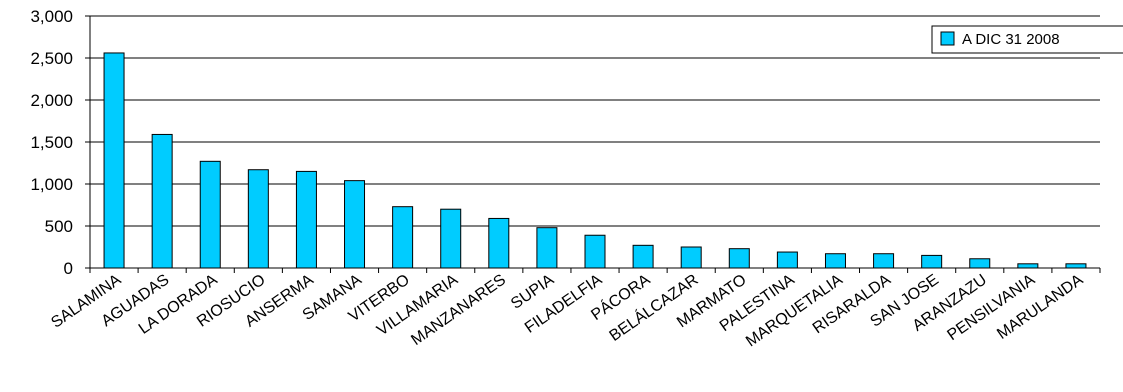  Describe the element at coordinates (51, 16) in the screenshot. I see `y-tick-label: 3,000` at that location.